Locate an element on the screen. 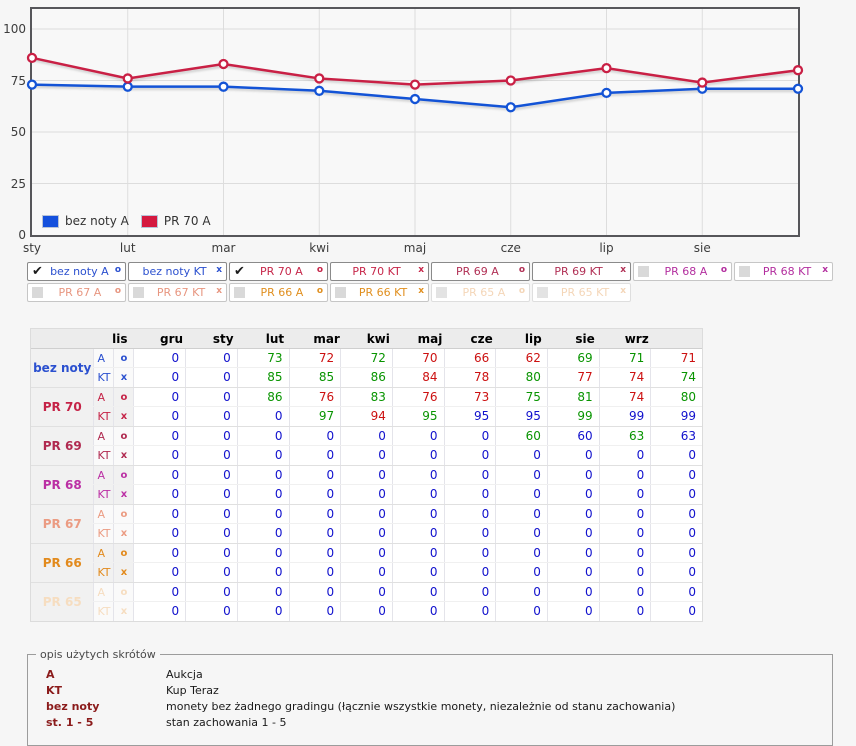  toggle-label: bez noty KT is located at coordinates (174, 271).